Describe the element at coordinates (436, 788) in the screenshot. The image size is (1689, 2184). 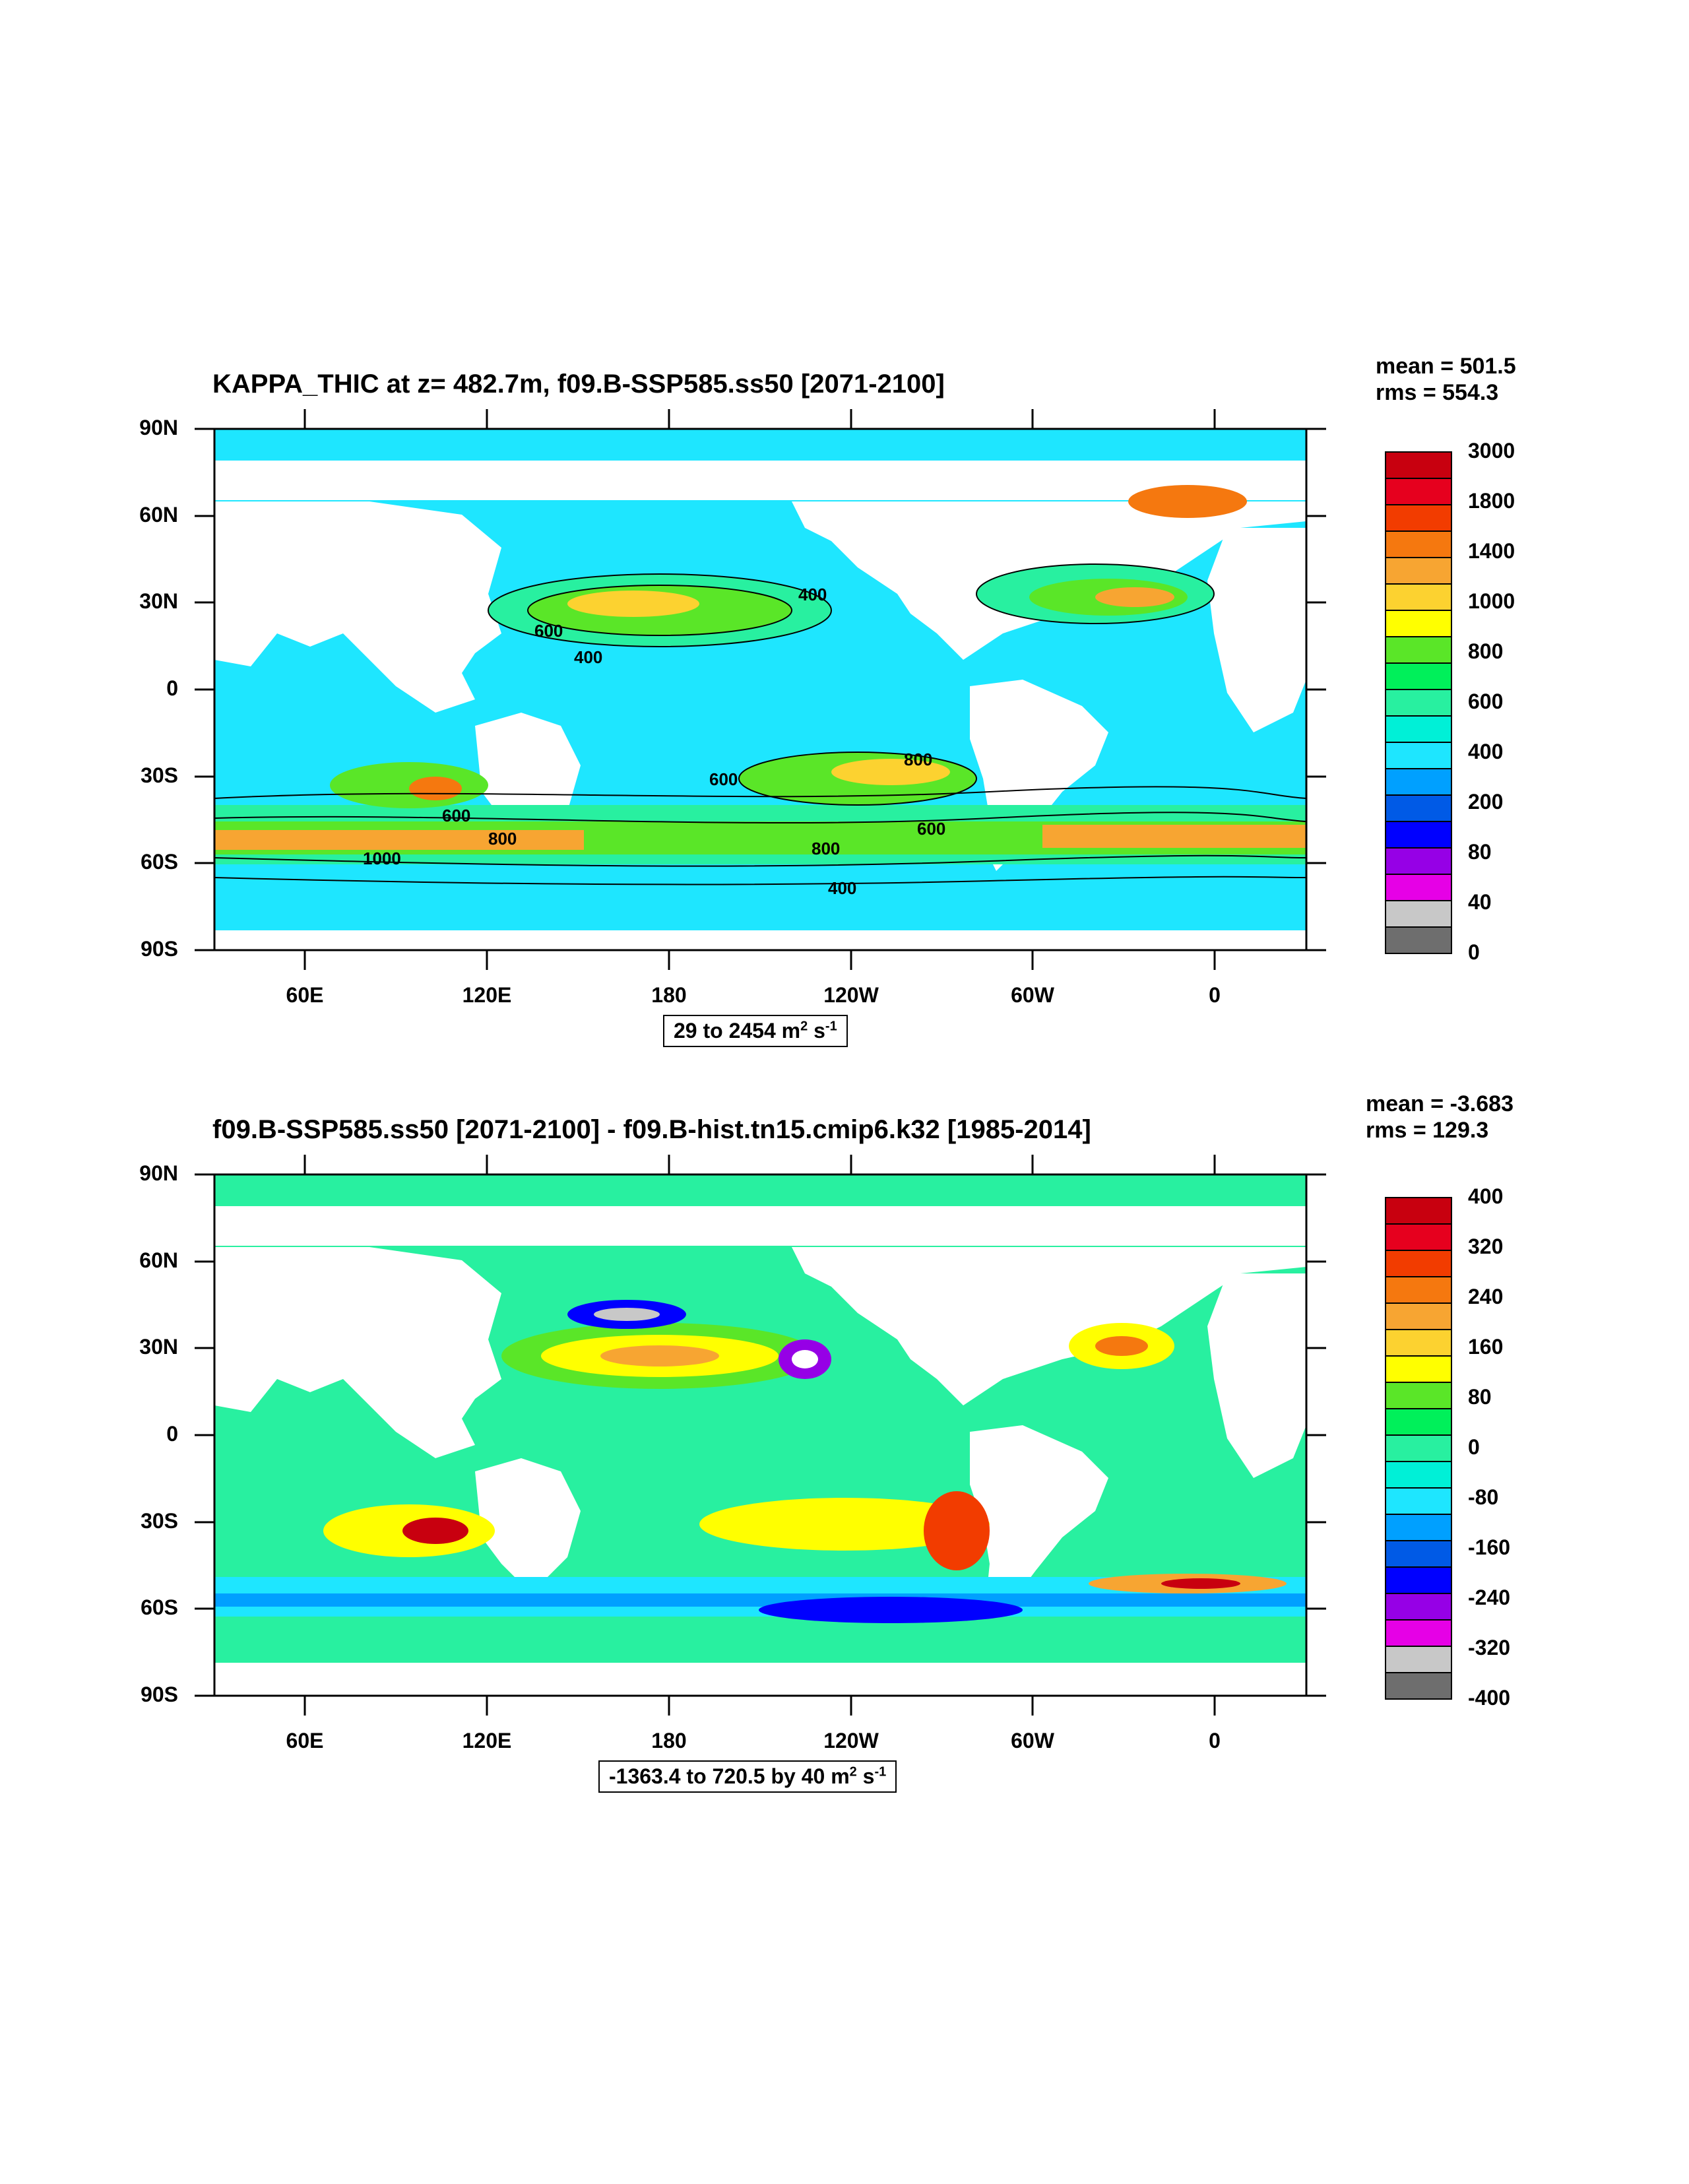
I see `field-south-indian` at that location.